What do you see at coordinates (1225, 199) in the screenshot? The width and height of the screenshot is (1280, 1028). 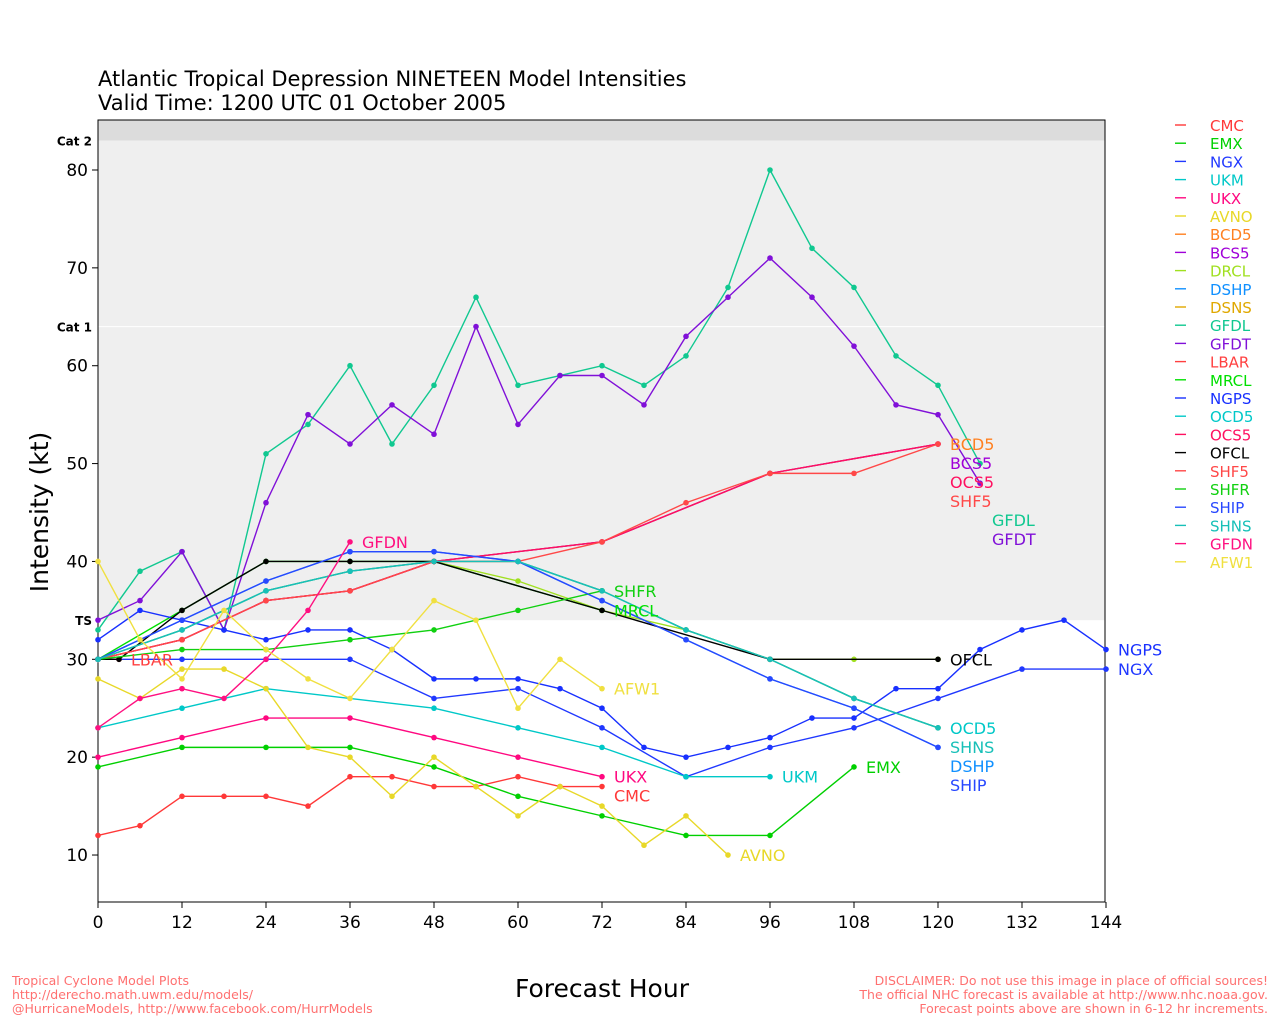 I see `legend-entry-ukx: UKX` at bounding box center [1225, 199].